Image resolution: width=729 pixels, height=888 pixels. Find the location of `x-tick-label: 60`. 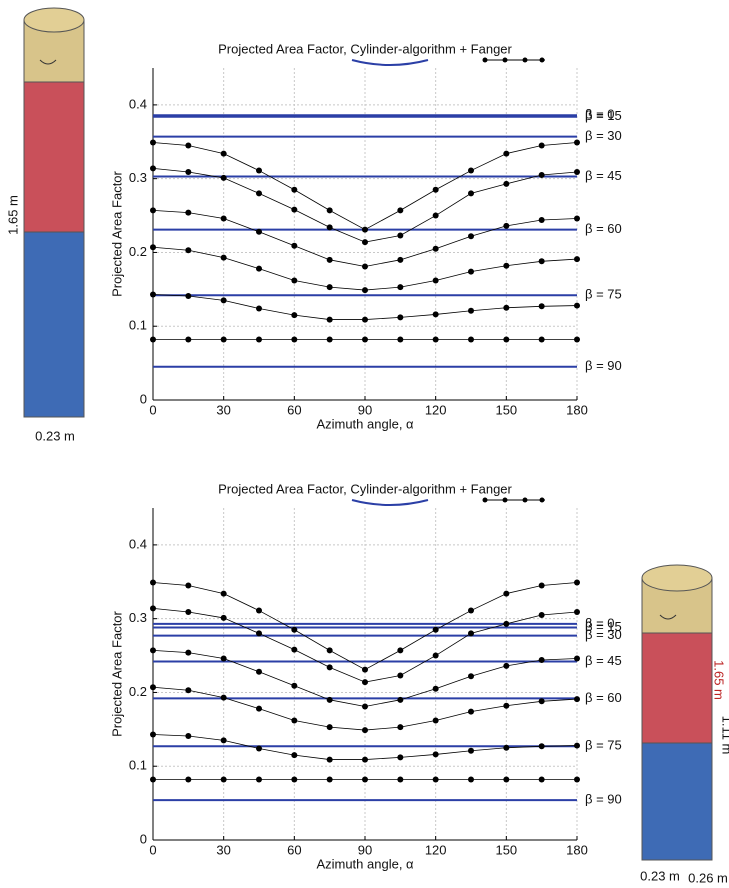

x-tick-label: 60 is located at coordinates (294, 409).